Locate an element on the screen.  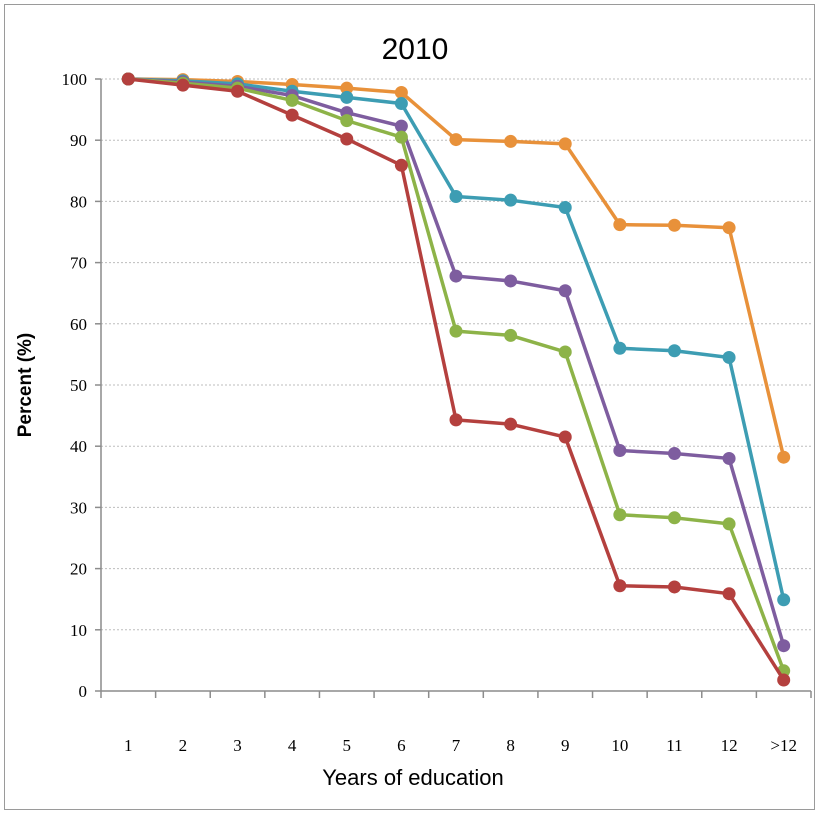
y-tick-label: 10 is located at coordinates (78, 630).